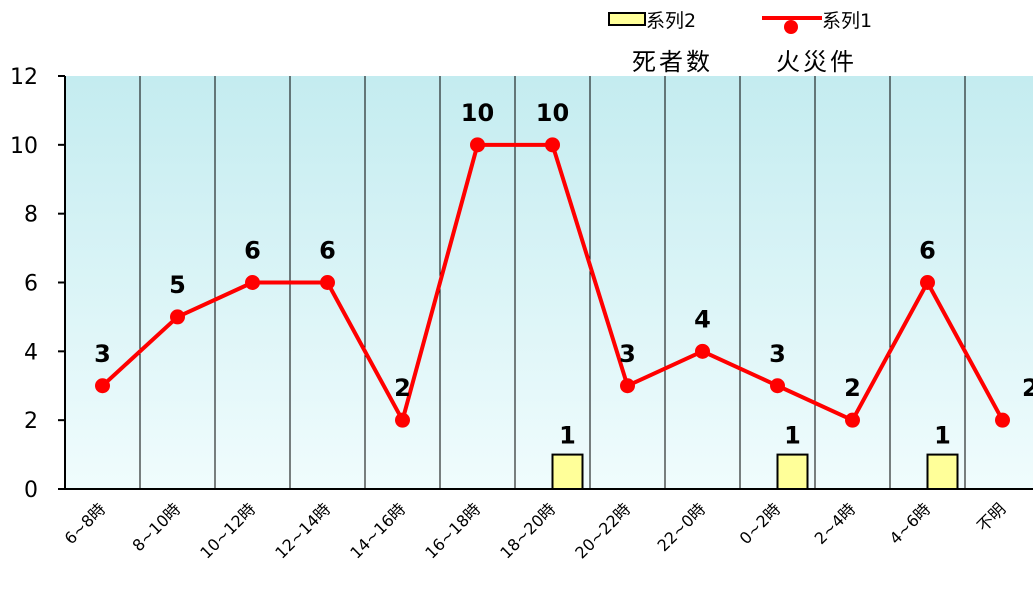 Image resolution: width=1033 pixels, height=600 pixels. What do you see at coordinates (602, 530) in the screenshot?
I see `x-tick-label: 20~22時` at bounding box center [602, 530].